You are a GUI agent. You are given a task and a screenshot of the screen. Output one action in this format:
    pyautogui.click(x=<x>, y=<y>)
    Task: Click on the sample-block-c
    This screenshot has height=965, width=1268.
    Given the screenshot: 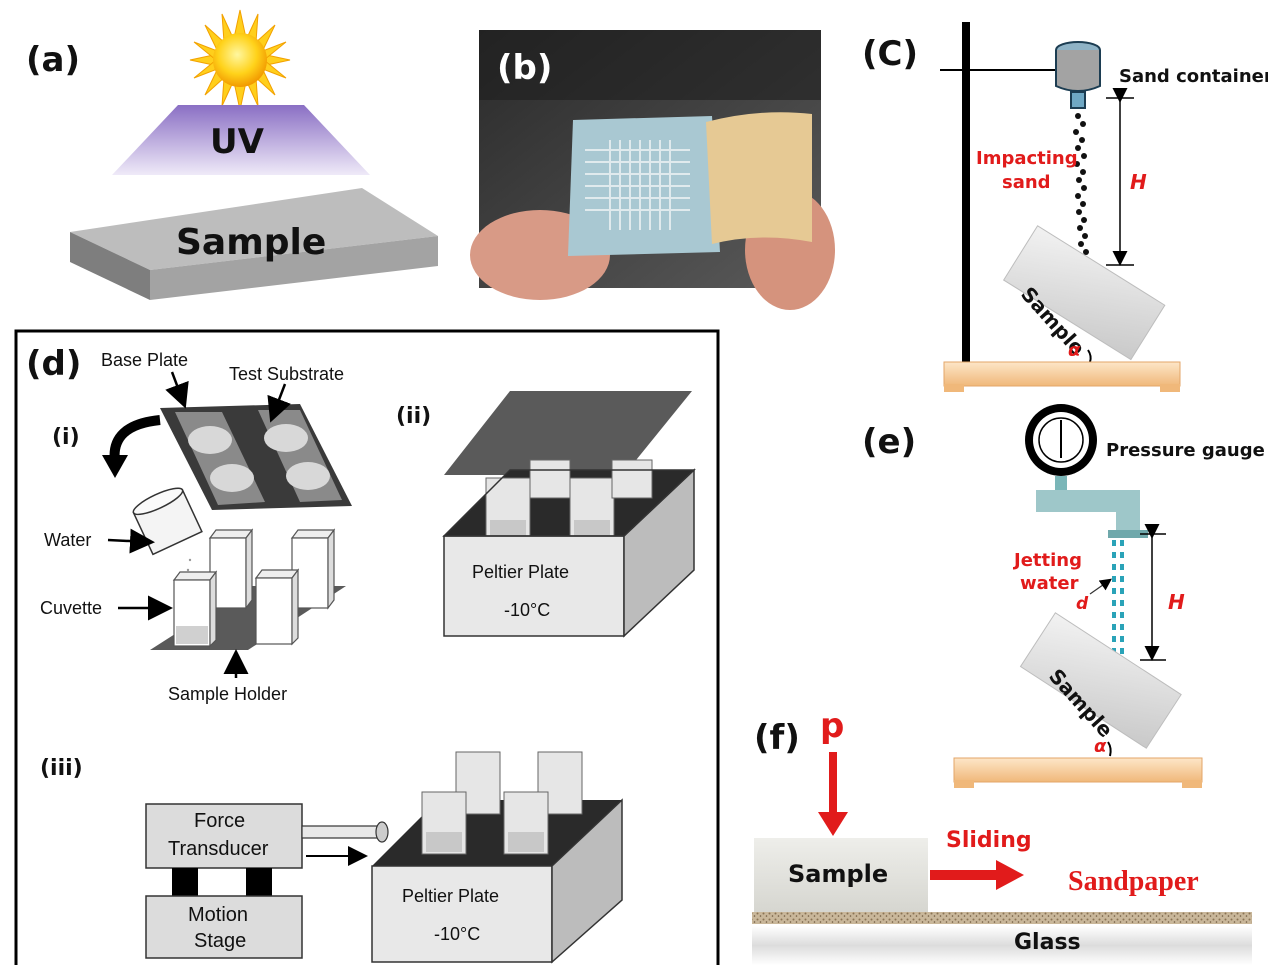 What is the action you would take?
    pyautogui.click(x=1084, y=293)
    